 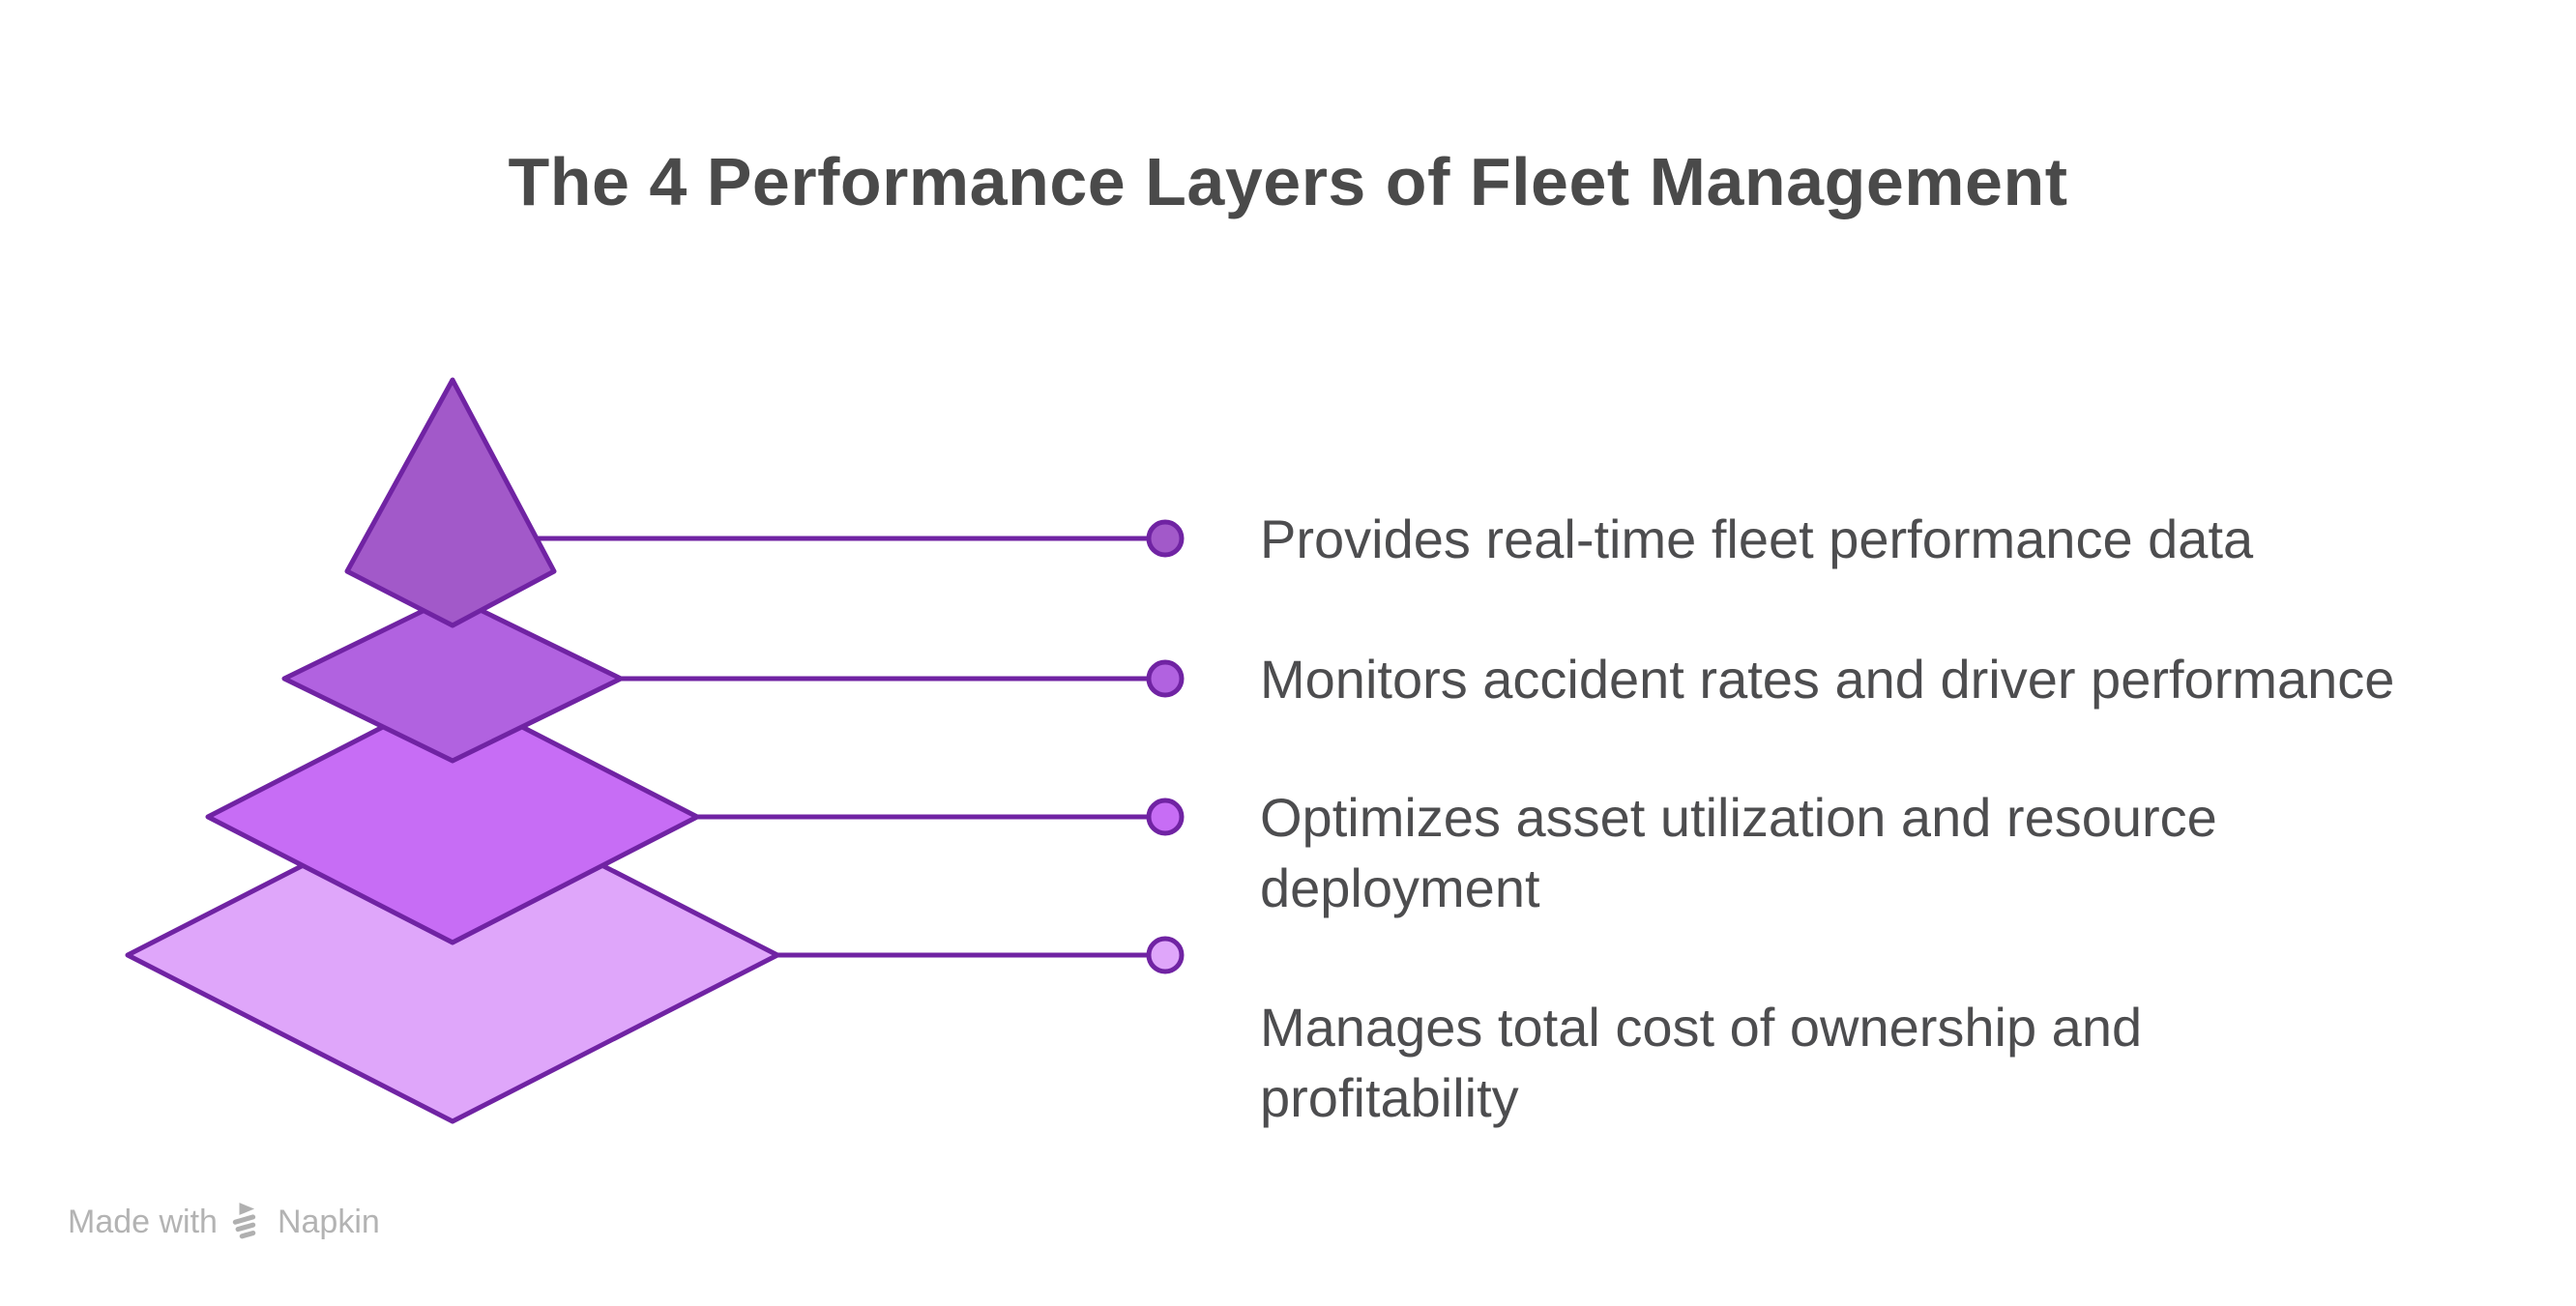 What do you see at coordinates (452, 955) in the screenshot?
I see `layer-4-shape` at bounding box center [452, 955].